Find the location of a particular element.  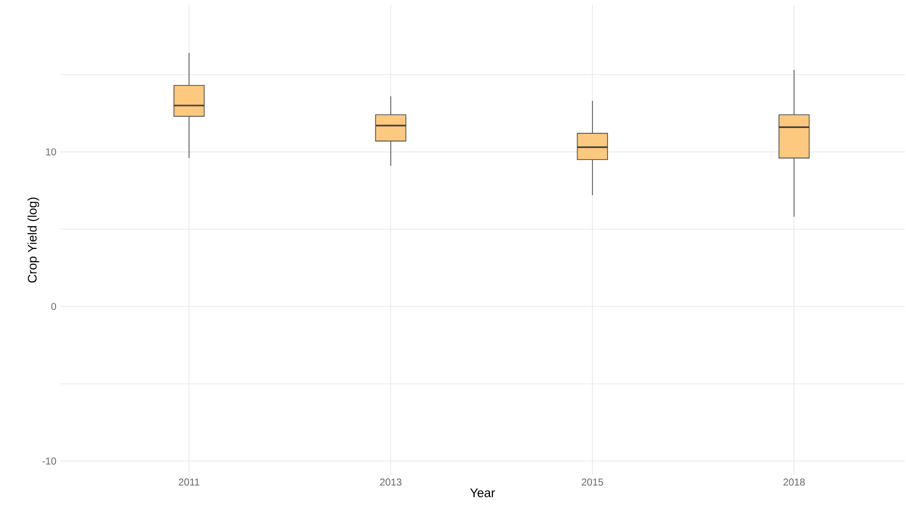

x-tick-label: 2011 is located at coordinates (189, 482).